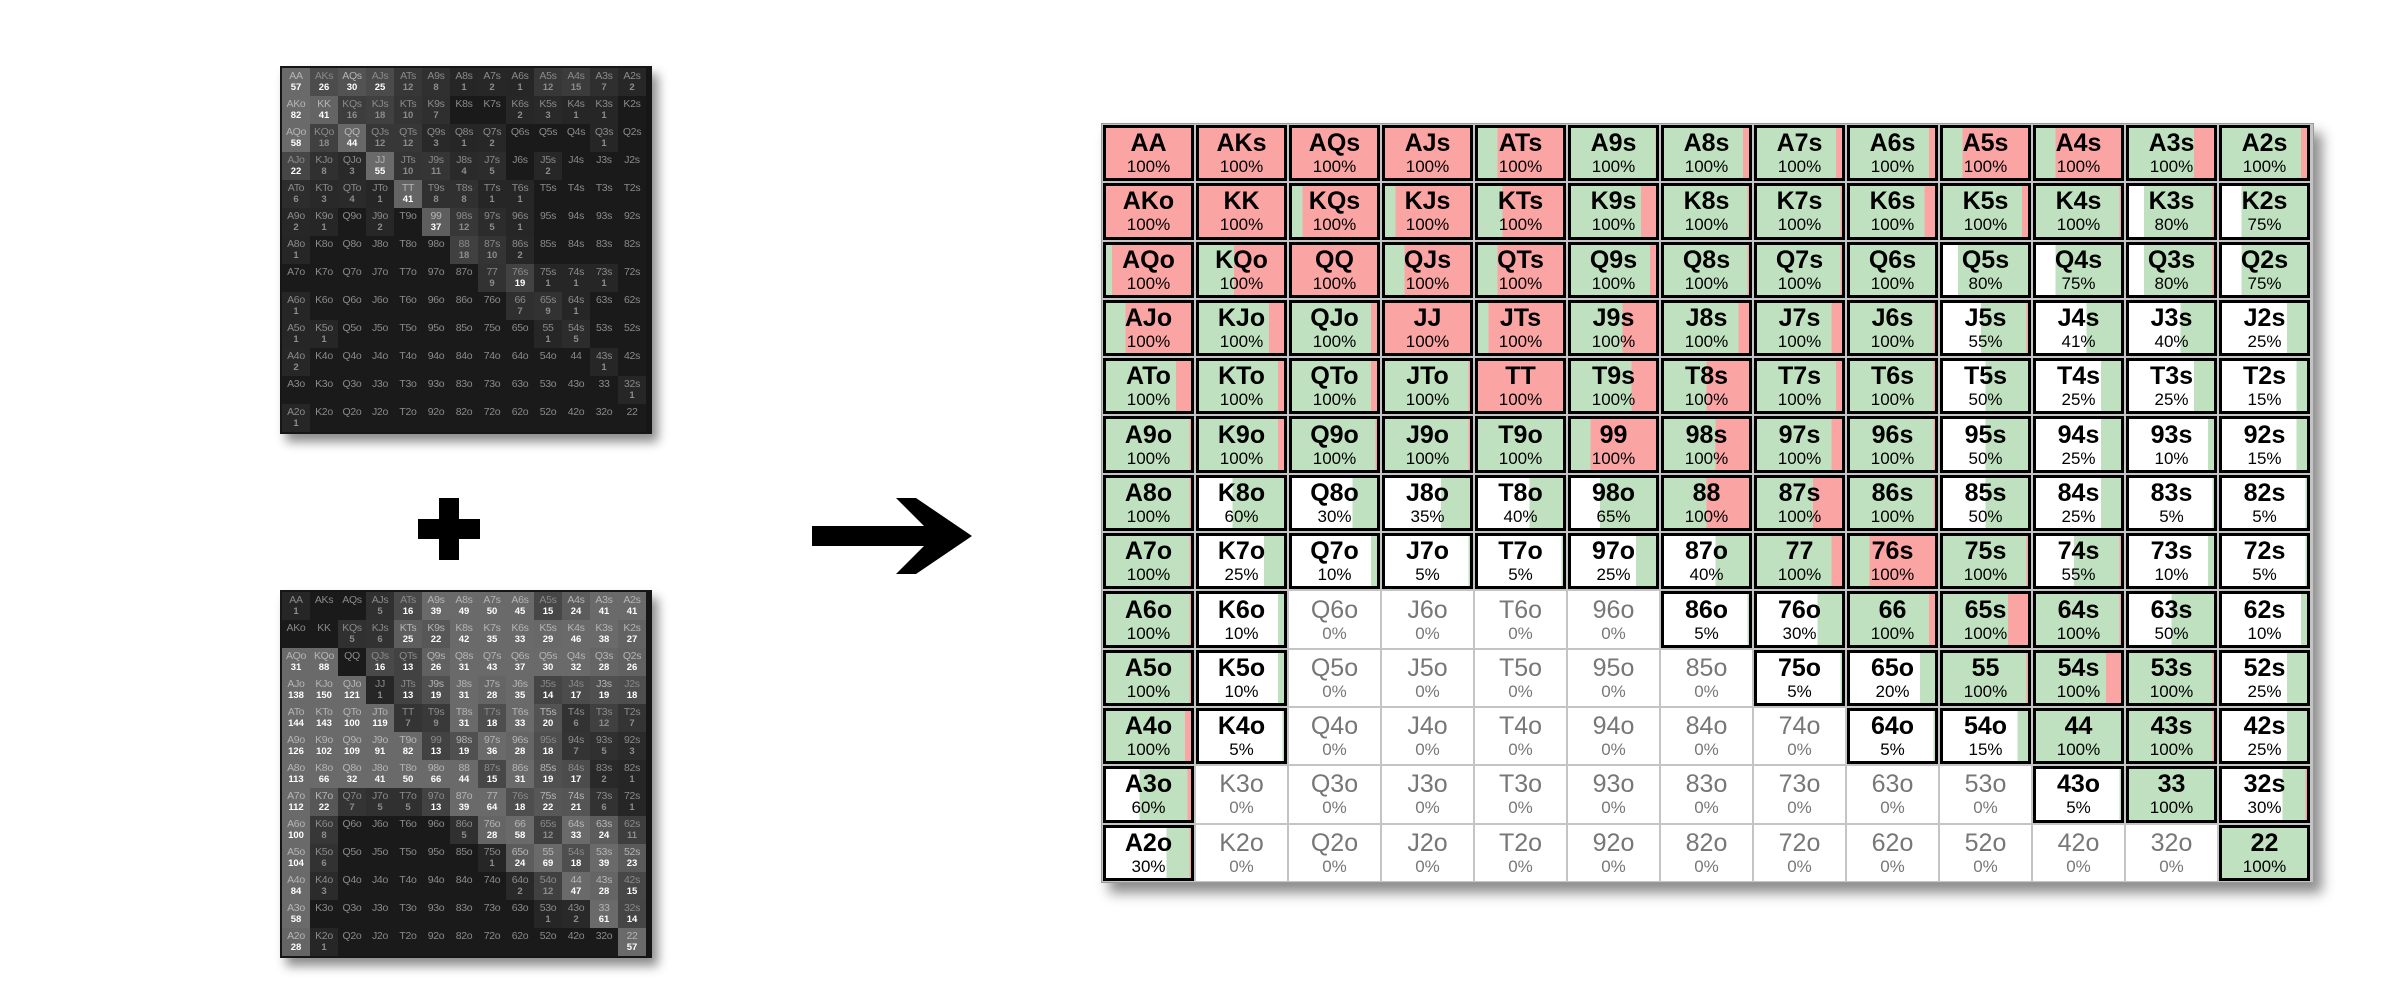 The width and height of the screenshot is (2400, 1000). Describe the element at coordinates (1334, 677) in the screenshot. I see `range-cell: Q5o 0%` at that location.